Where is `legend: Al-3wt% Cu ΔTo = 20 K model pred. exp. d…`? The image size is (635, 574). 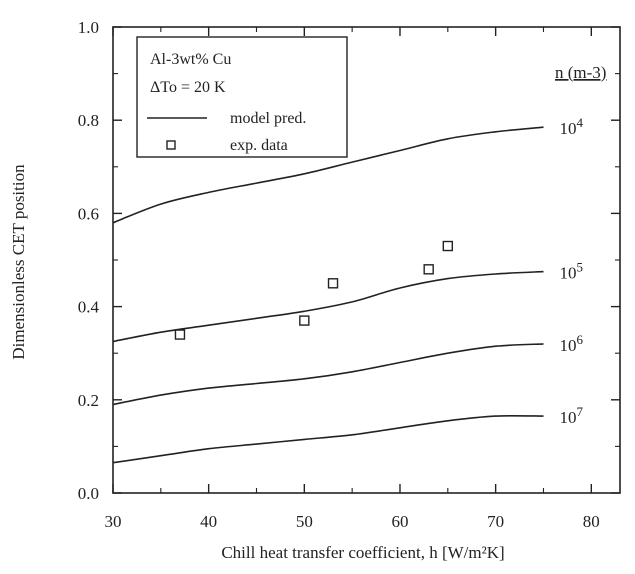 legend: Al-3wt% Cu ΔTo = 20 K model pred. exp. d… is located at coordinates (242, 97).